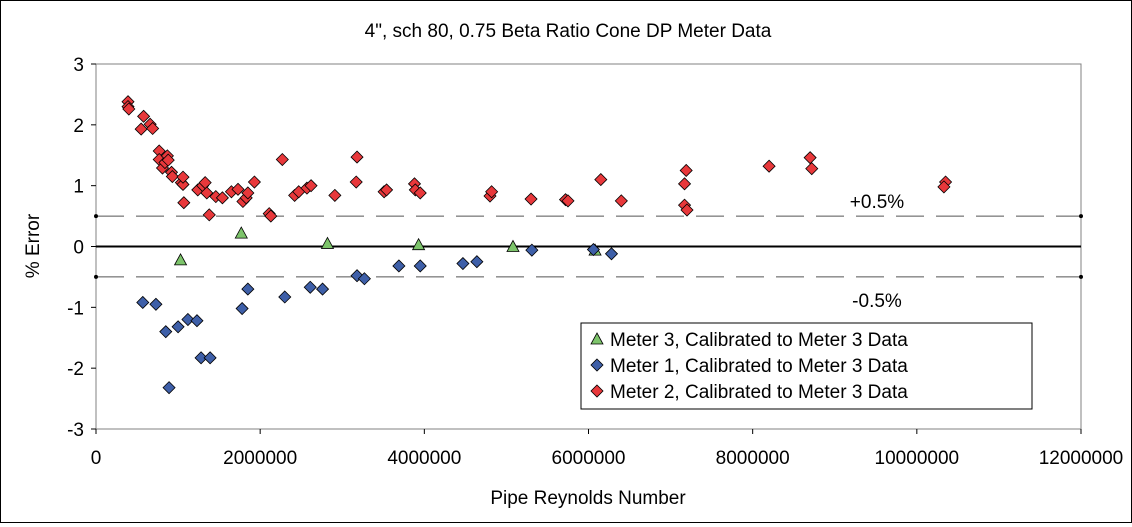  I want to click on y-tick-label: 1, so click(78, 187).